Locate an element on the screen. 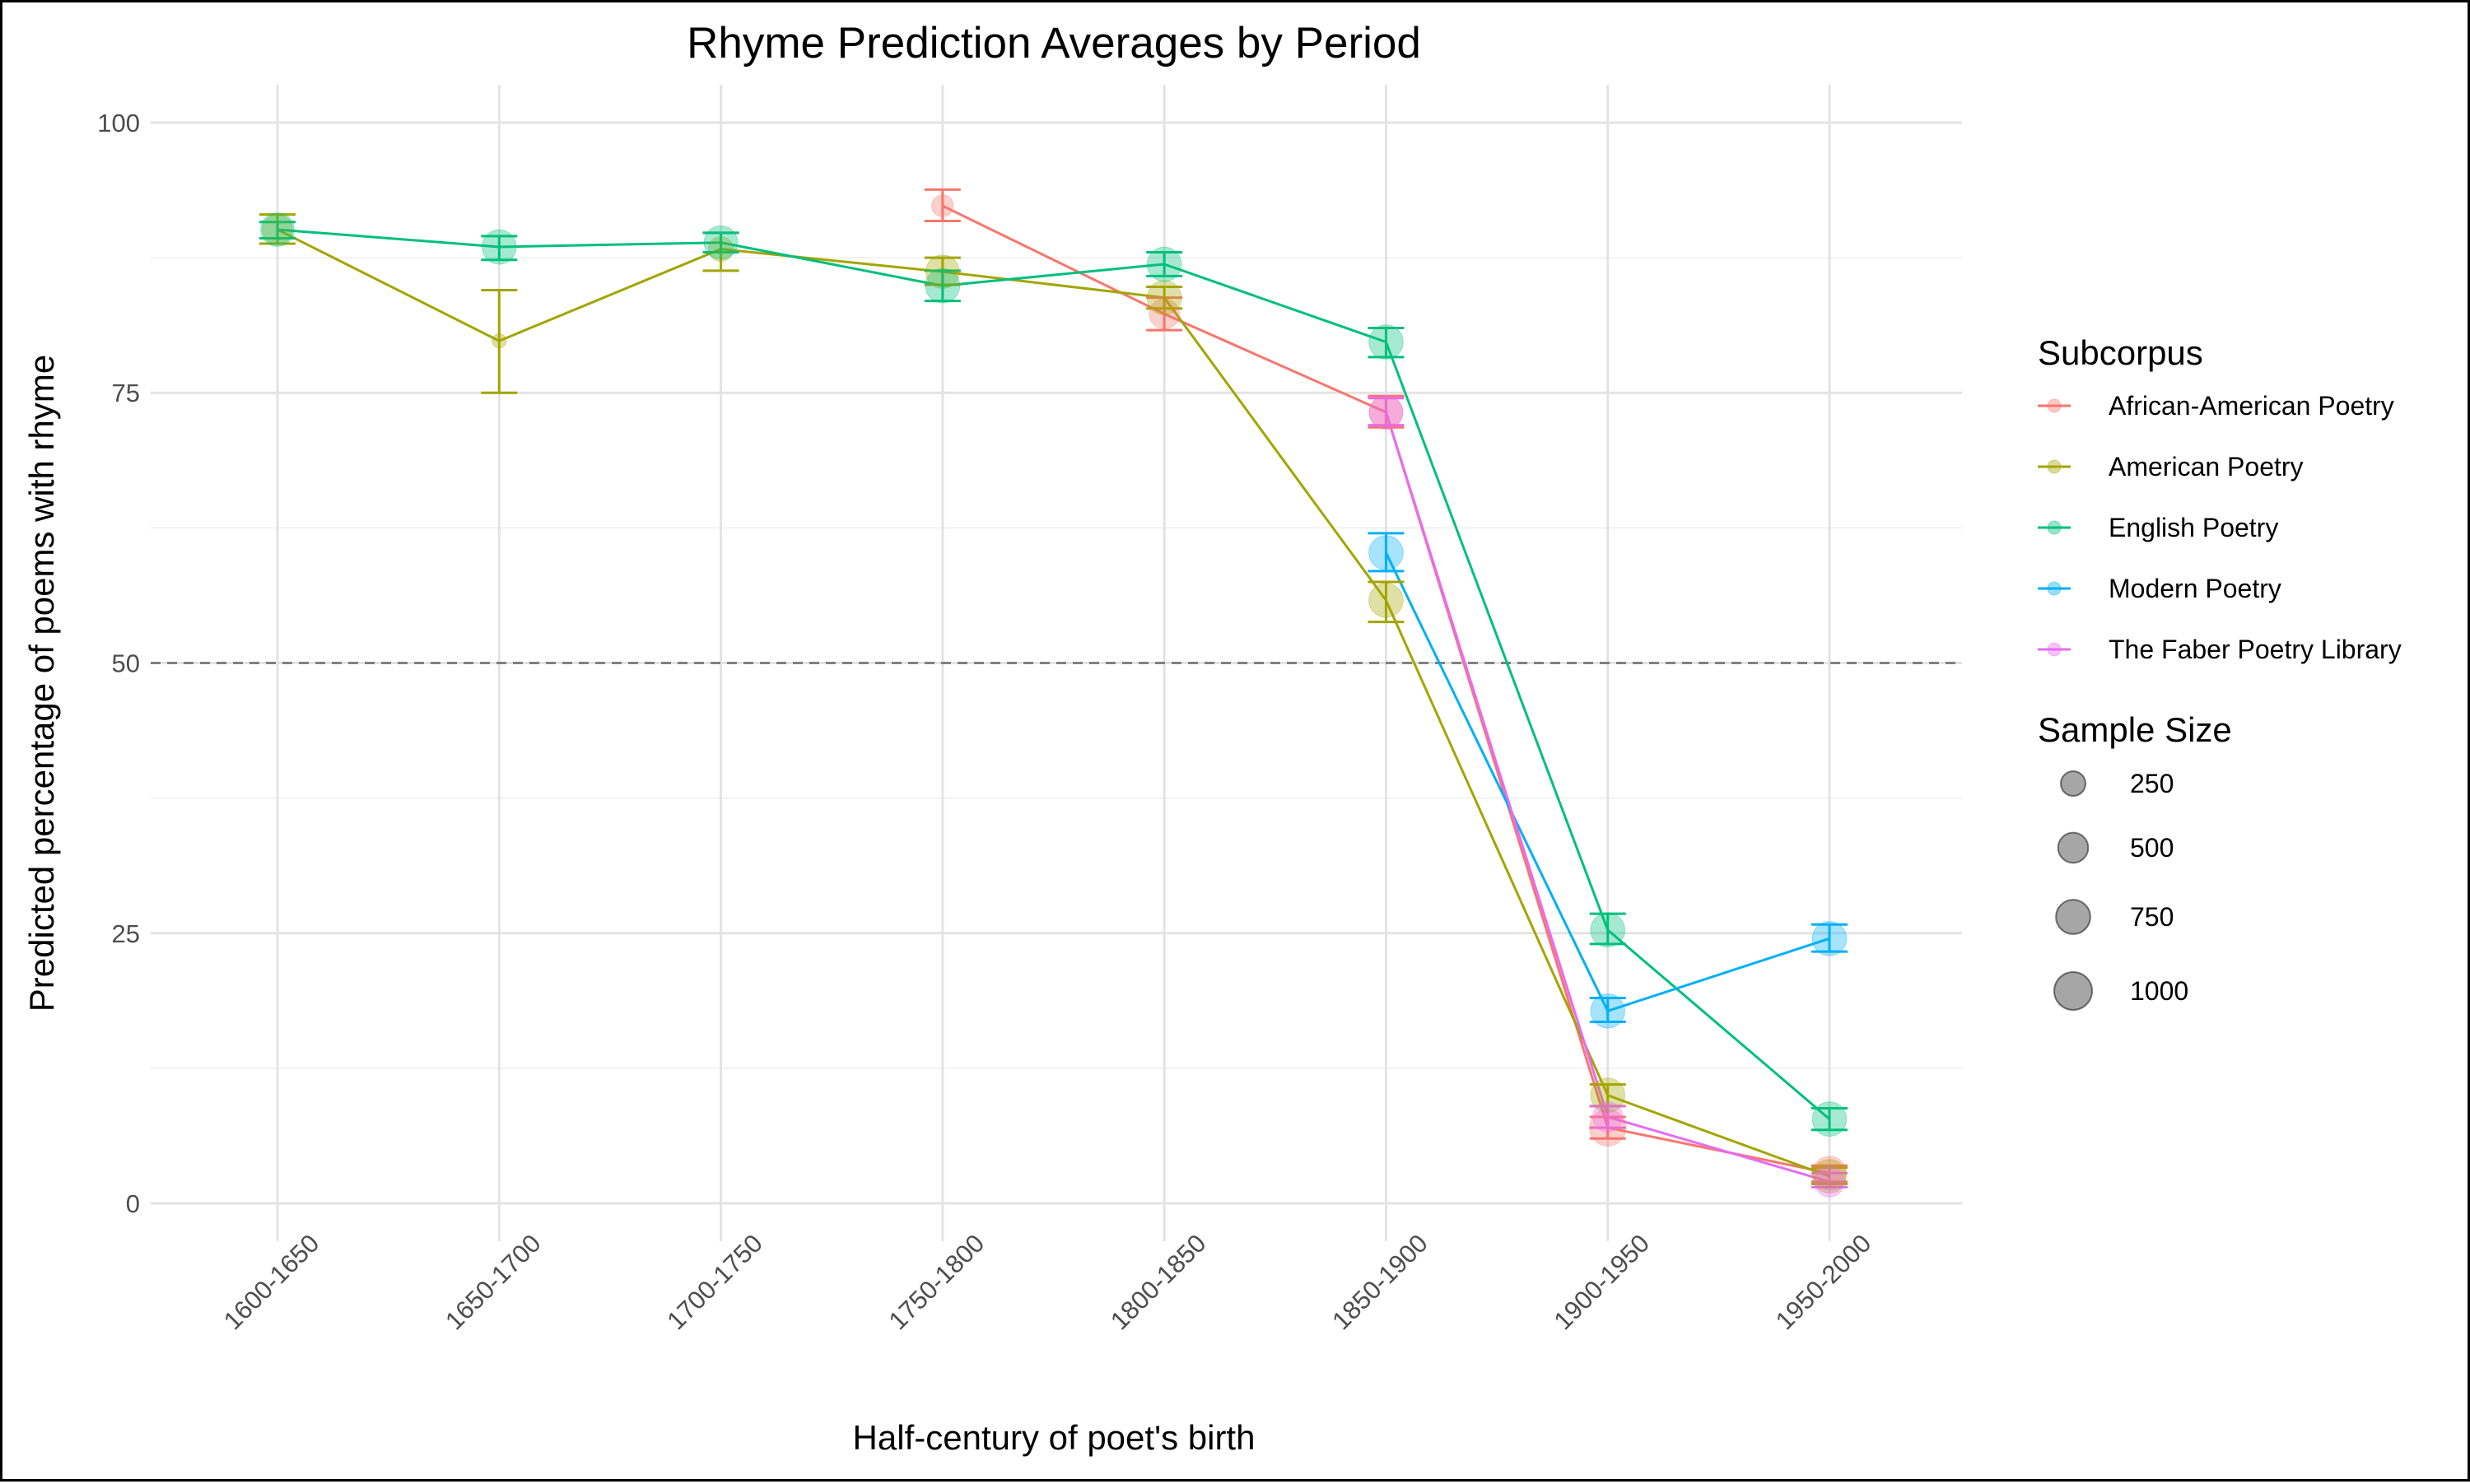  data-point-american-poetry-1950-2000 is located at coordinates (1829, 1176).